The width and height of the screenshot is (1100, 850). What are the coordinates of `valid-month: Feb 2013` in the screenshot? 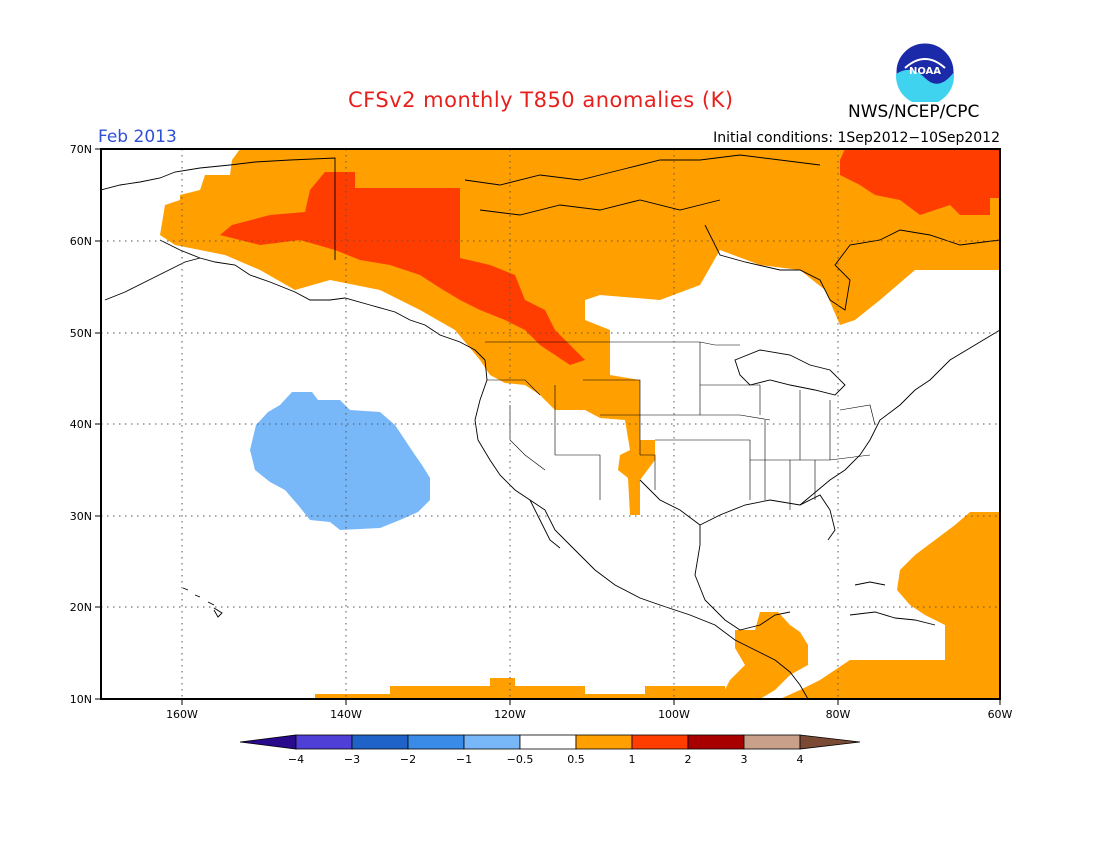 It's located at (137, 137).